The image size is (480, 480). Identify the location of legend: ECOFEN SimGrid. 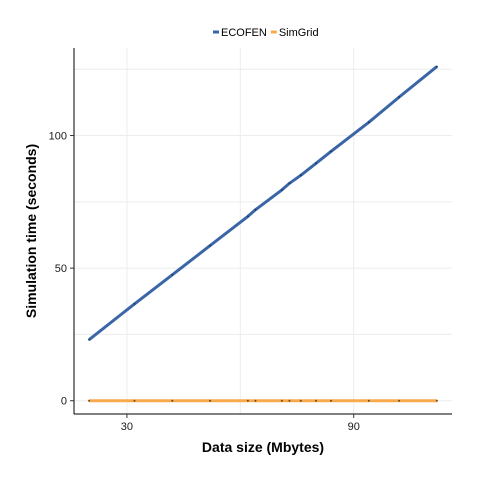
(266, 33).